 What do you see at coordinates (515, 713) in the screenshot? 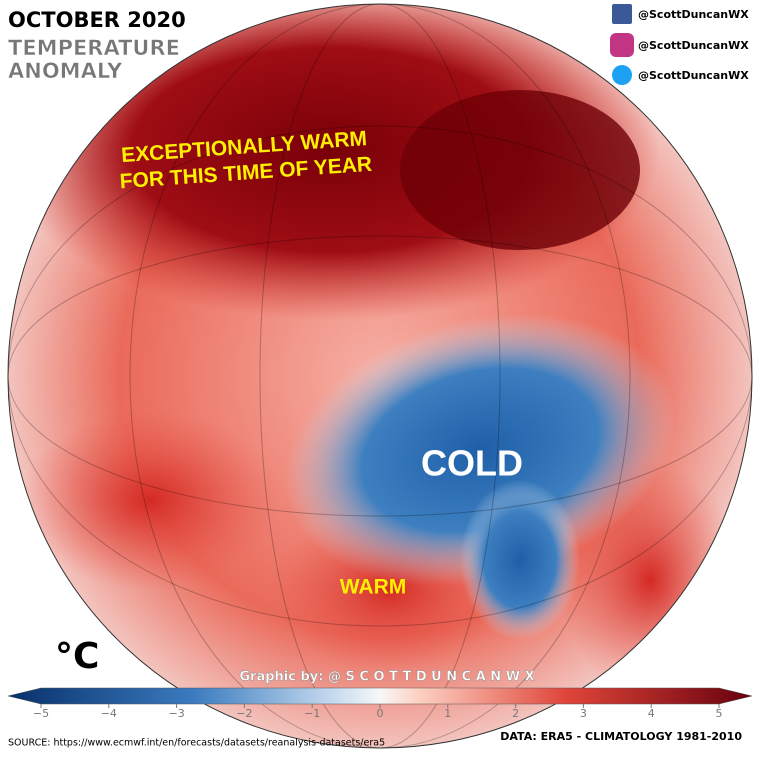
I see `colorbar-tick-label: 2` at bounding box center [515, 713].